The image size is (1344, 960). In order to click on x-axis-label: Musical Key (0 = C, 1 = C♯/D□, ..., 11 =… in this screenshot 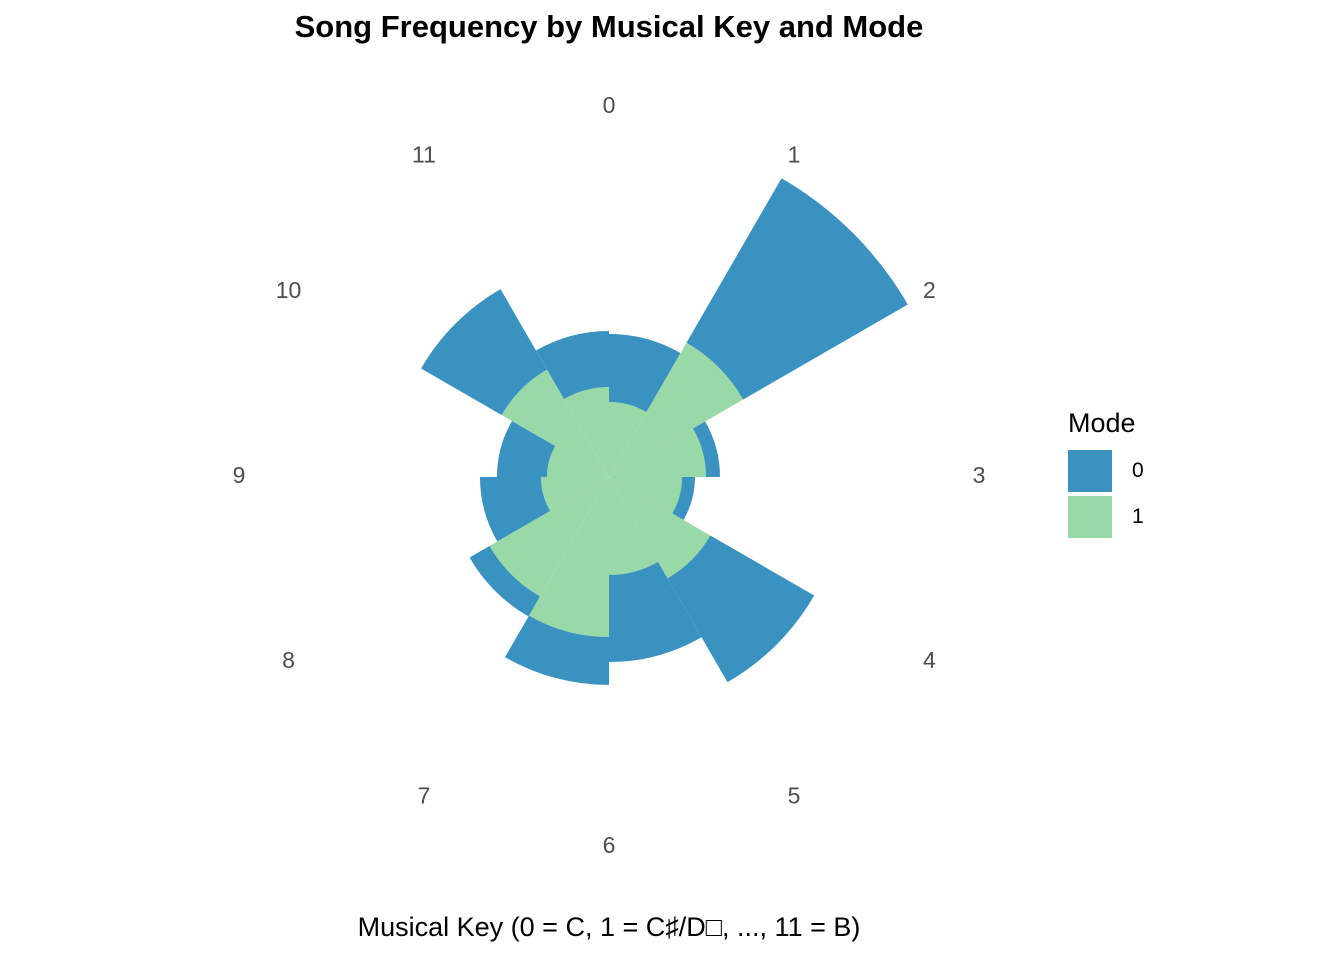, I will do `click(609, 927)`.